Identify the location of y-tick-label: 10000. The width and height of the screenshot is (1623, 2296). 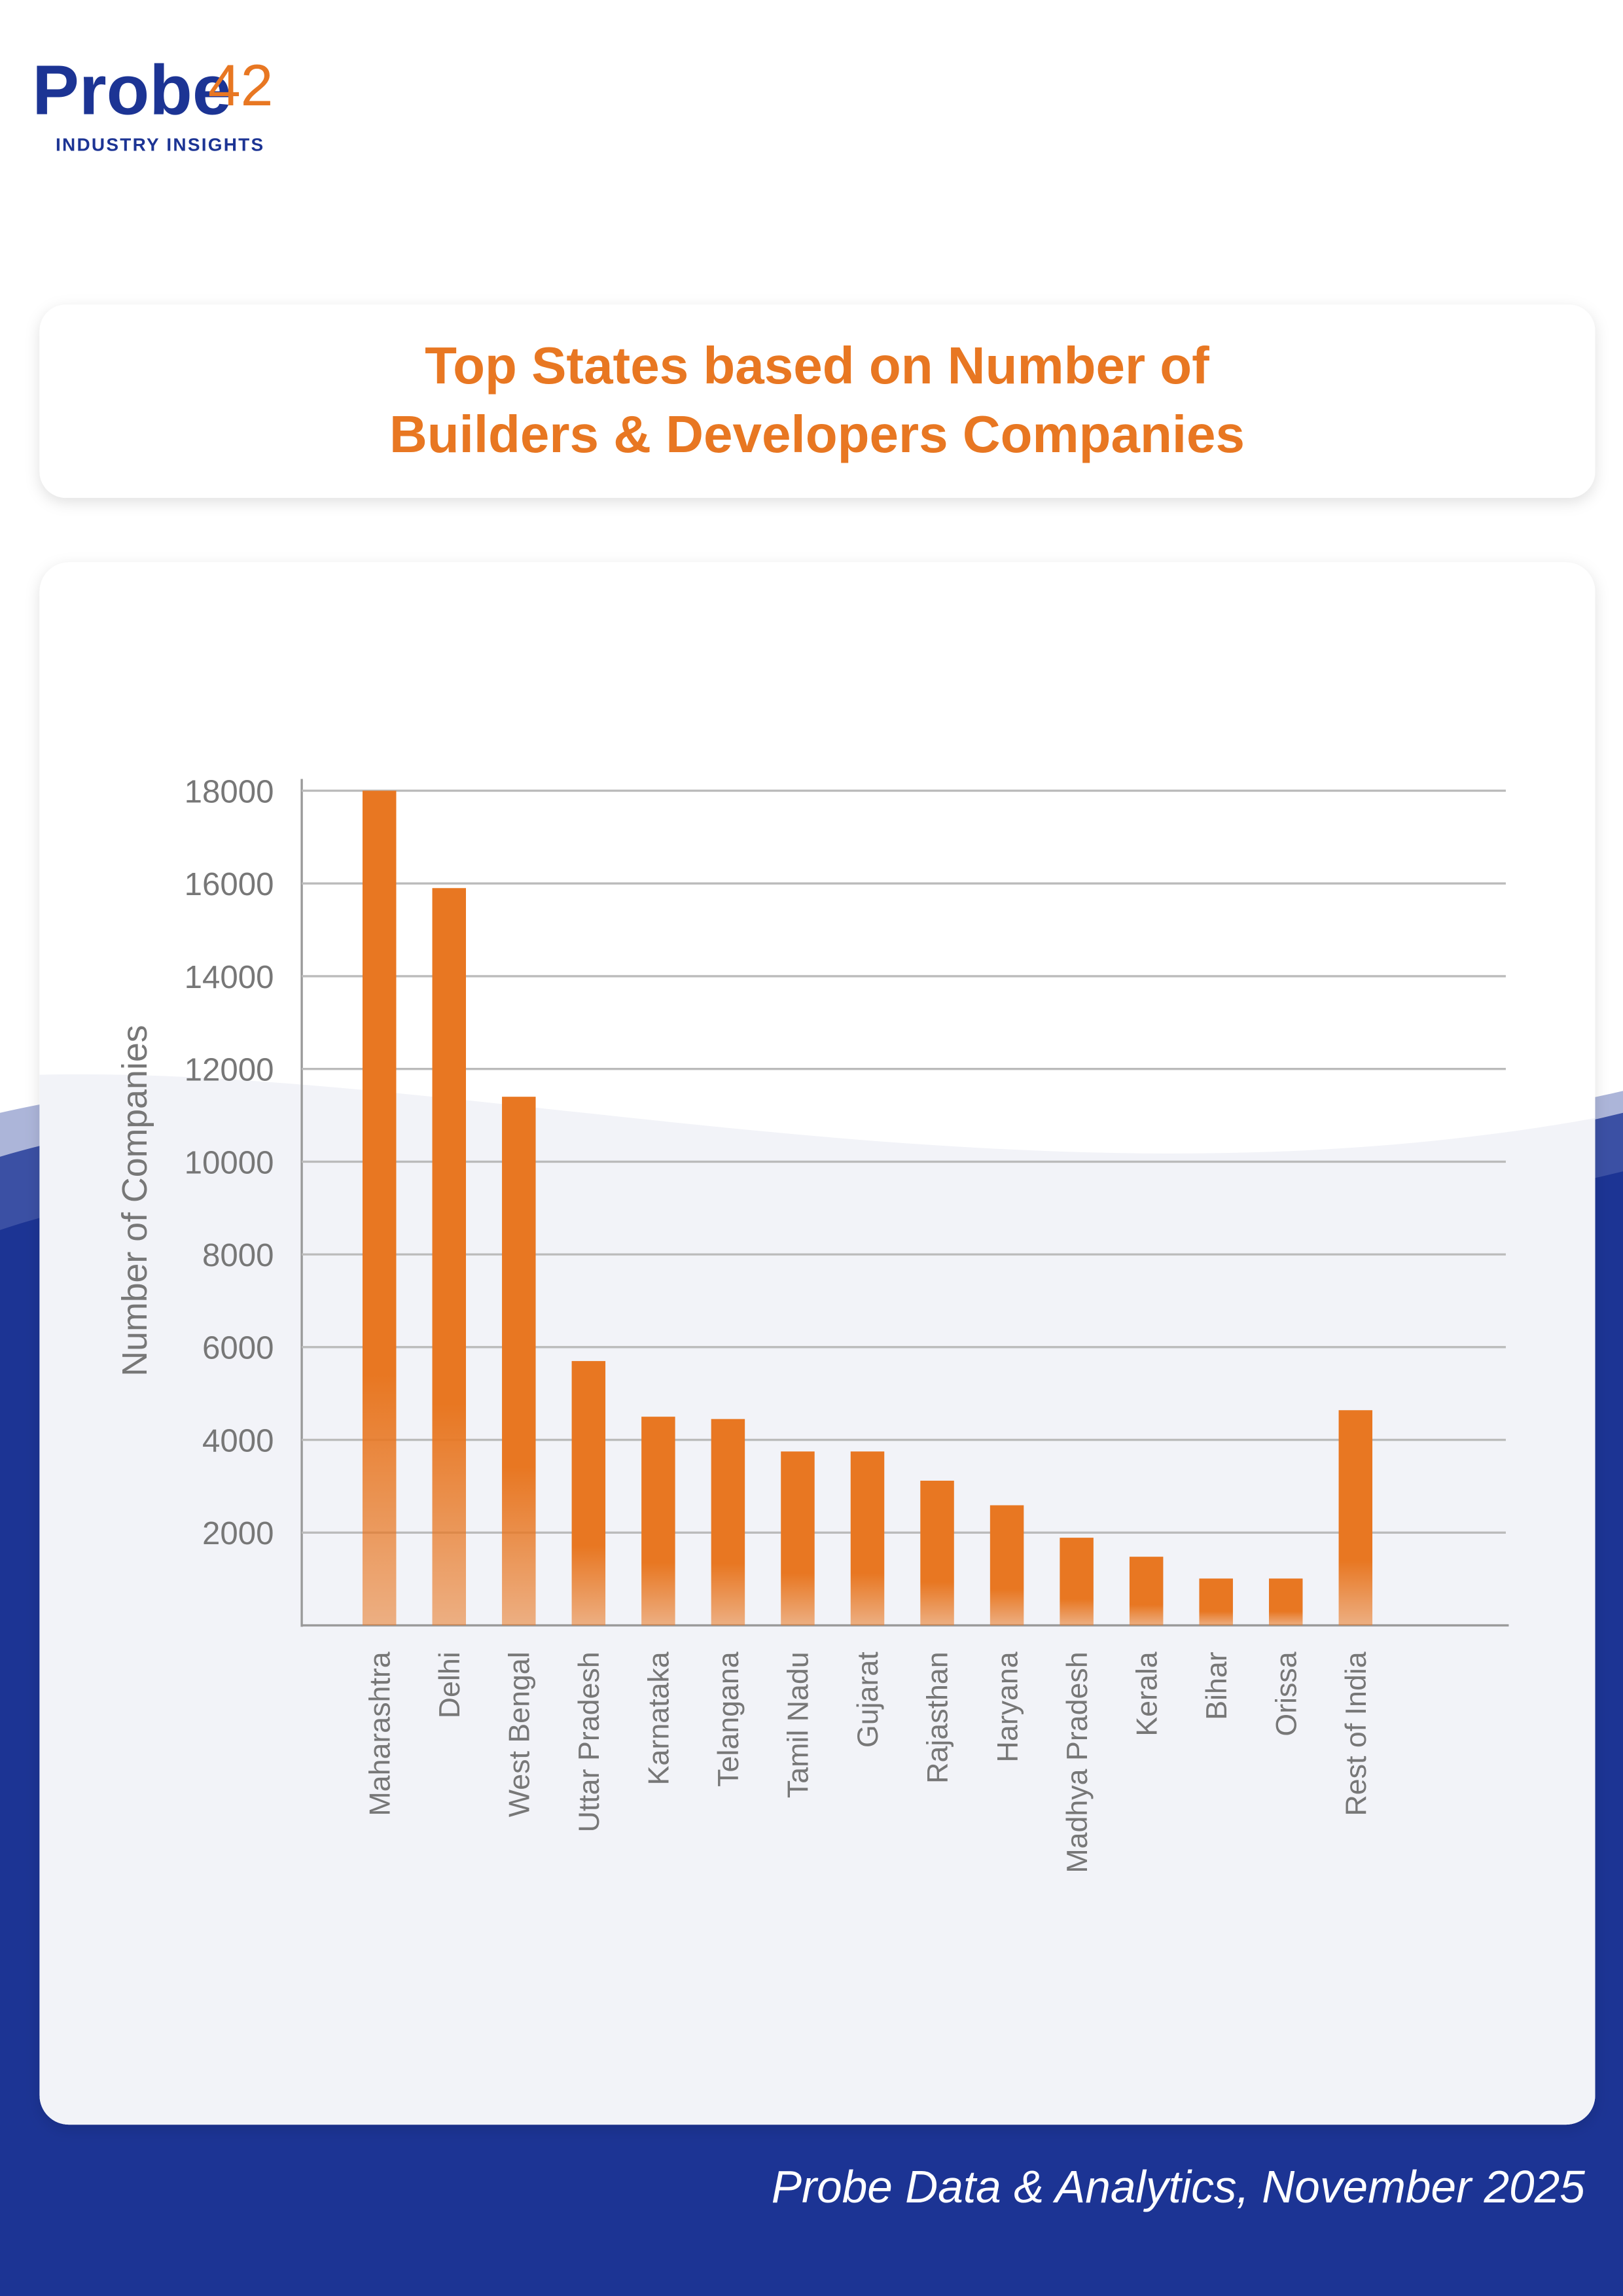
(230, 1162).